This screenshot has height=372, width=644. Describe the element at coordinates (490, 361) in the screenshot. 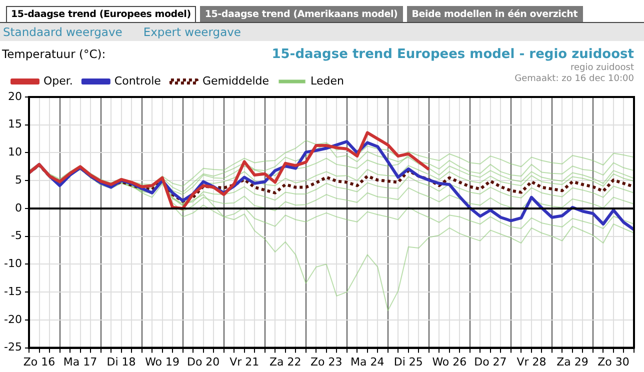

I see `x-tick-label: Do 27` at that location.